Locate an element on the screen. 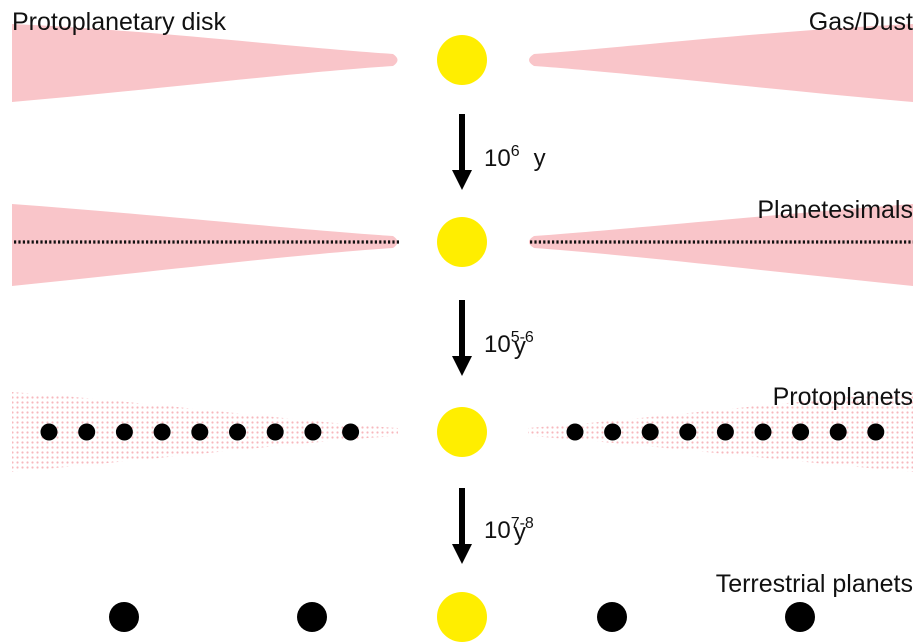 The image size is (918, 643). transition-arrow-1: 106 y is located at coordinates (499, 152).